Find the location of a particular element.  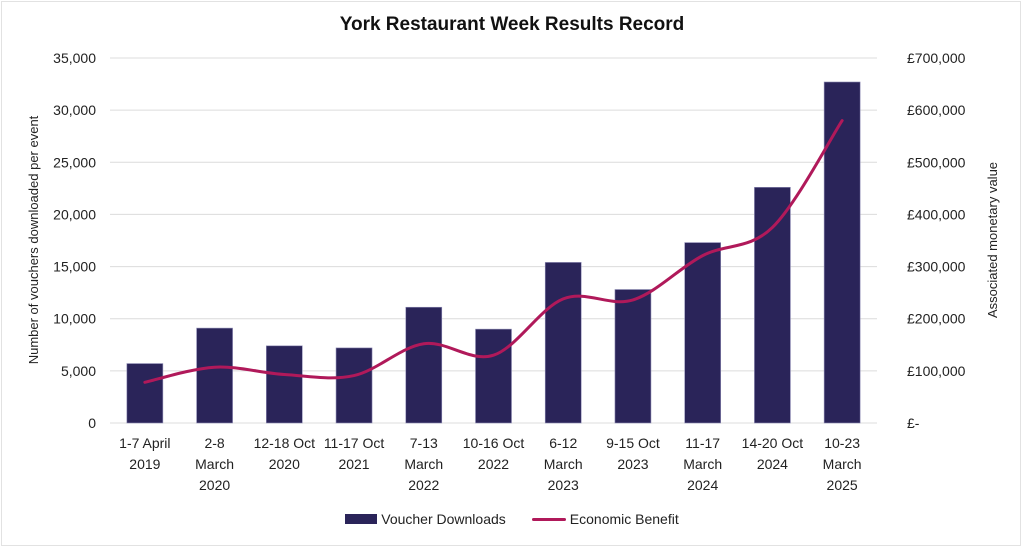

x-tick-label: 1-7 April is located at coordinates (144, 443).